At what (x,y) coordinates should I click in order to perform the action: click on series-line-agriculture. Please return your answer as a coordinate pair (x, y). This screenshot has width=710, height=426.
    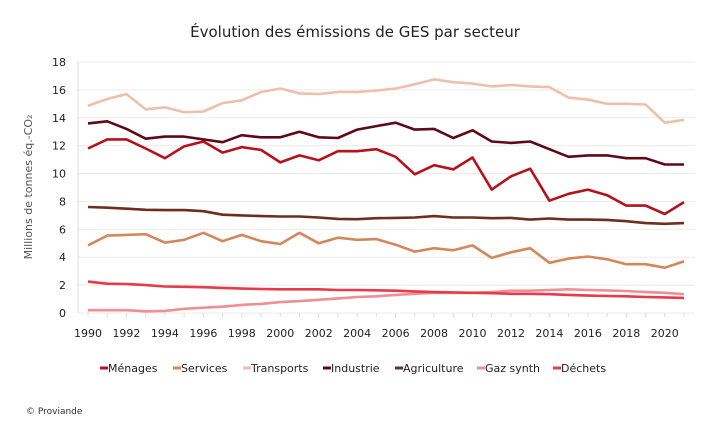
    Looking at the image, I should click on (386, 215).